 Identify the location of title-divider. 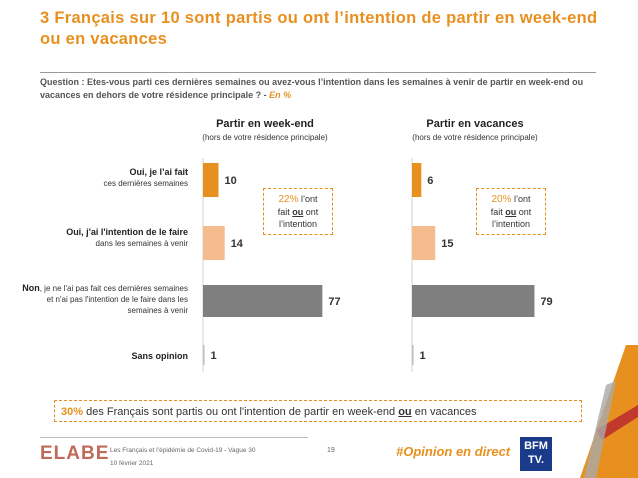
(318, 72).